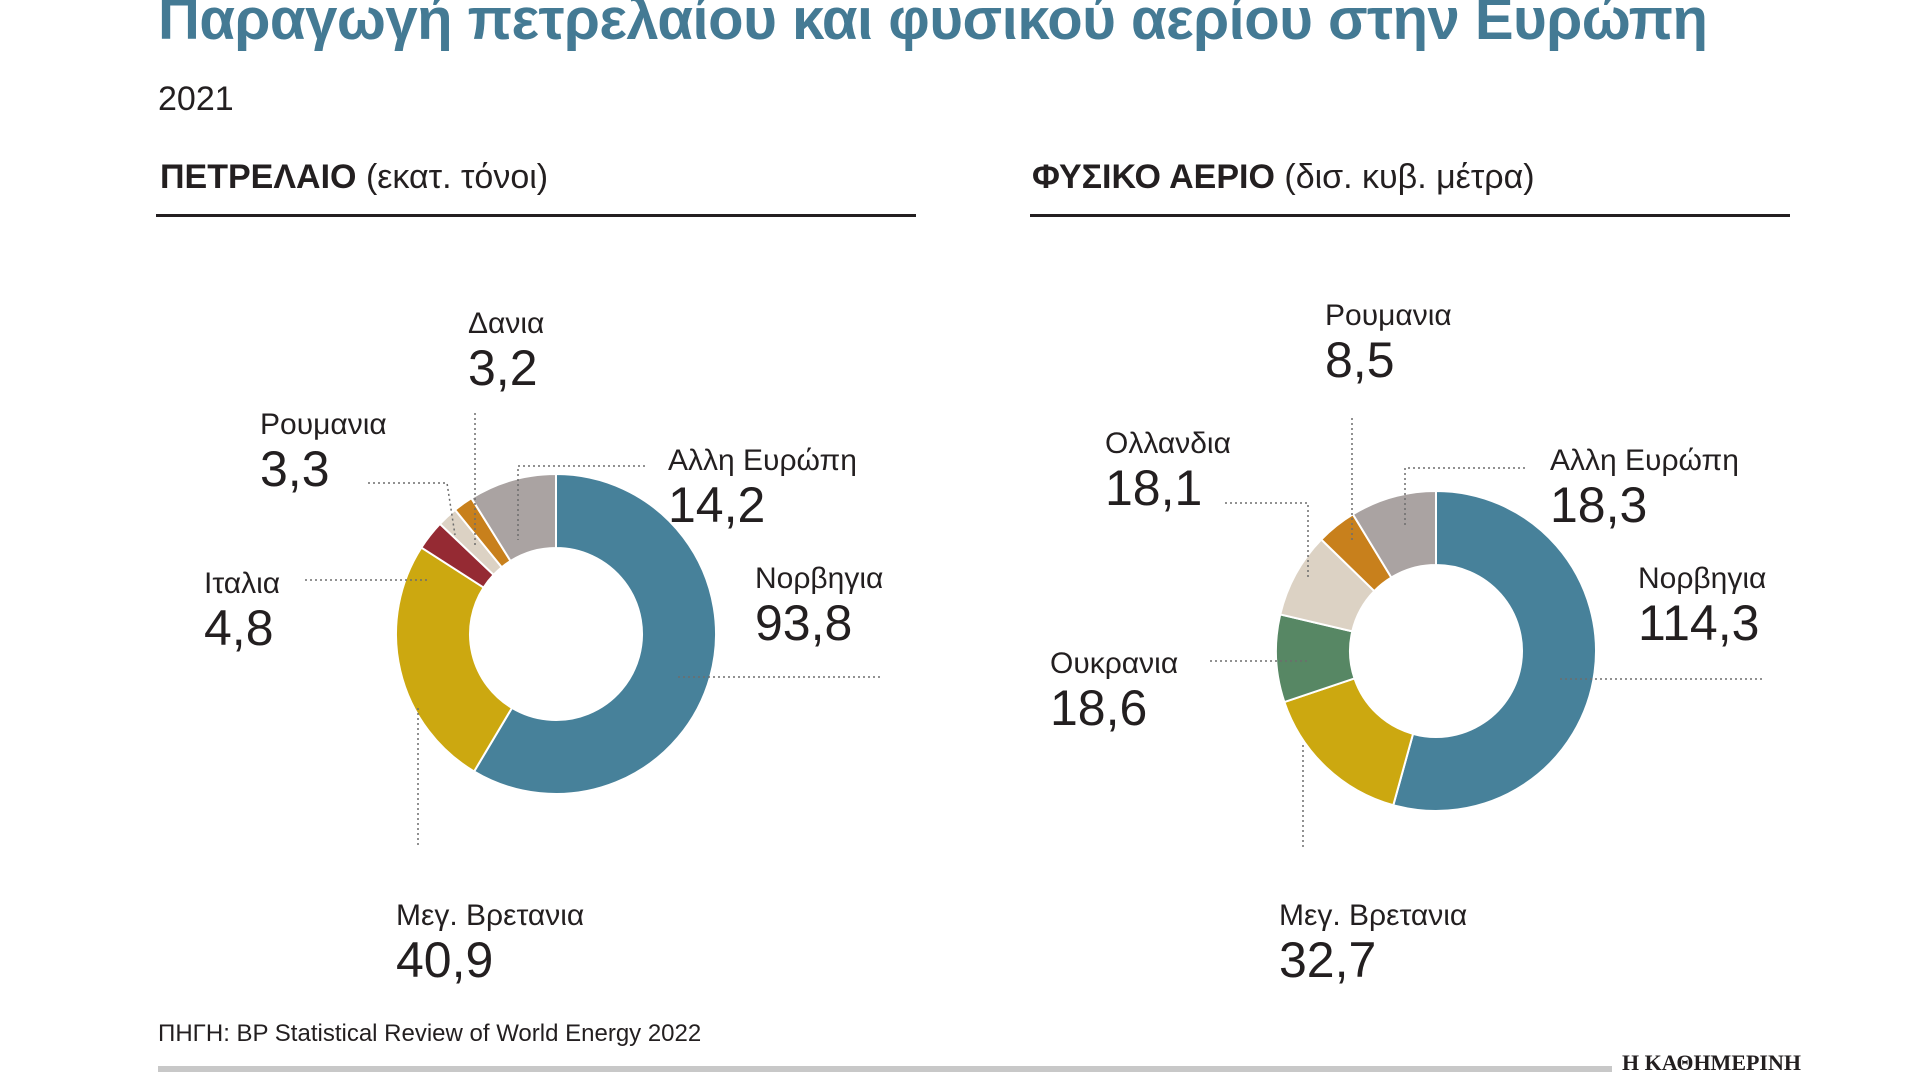  Describe the element at coordinates (1114, 663) in the screenshot. I see `gas-label-ουκρανια: Ουκρανια` at that location.